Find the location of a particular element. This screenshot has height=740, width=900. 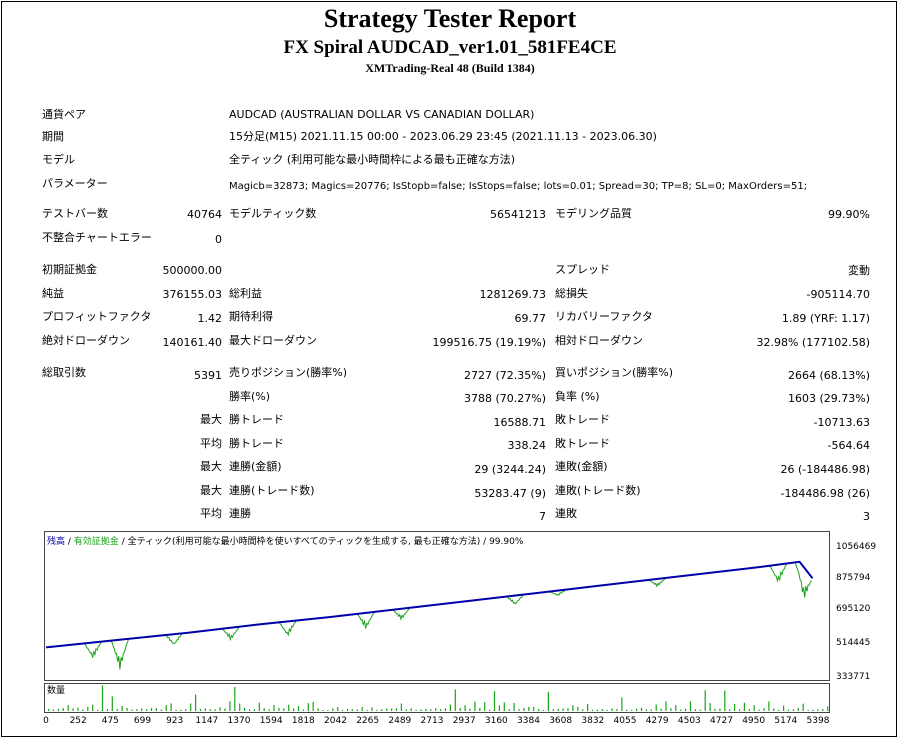

recovery-label: リカバリーファクタ is located at coordinates (604, 316).